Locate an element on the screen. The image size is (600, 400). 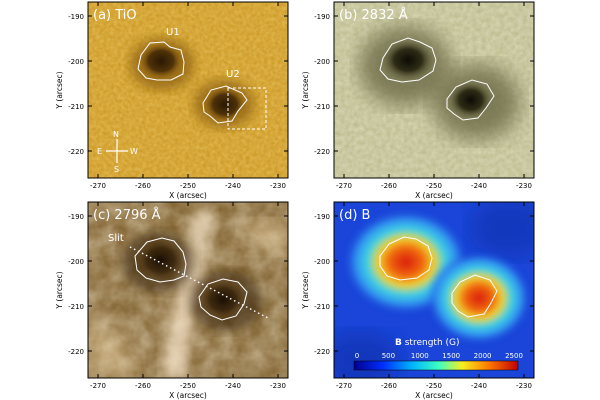
colorbar-tick-label: 1500 is located at coordinates (451, 356).